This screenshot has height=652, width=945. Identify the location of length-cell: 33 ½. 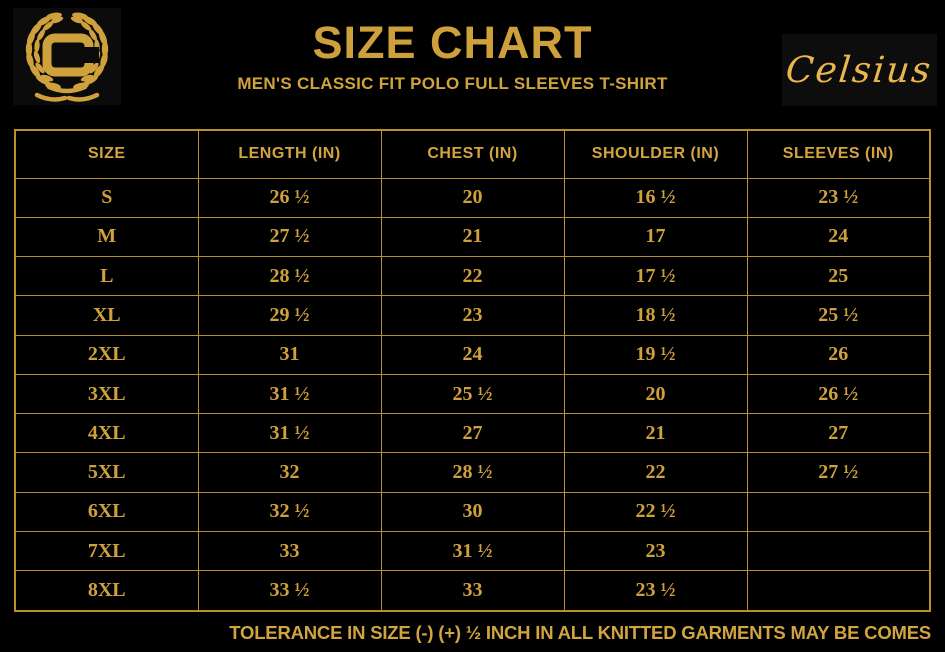
(289, 591).